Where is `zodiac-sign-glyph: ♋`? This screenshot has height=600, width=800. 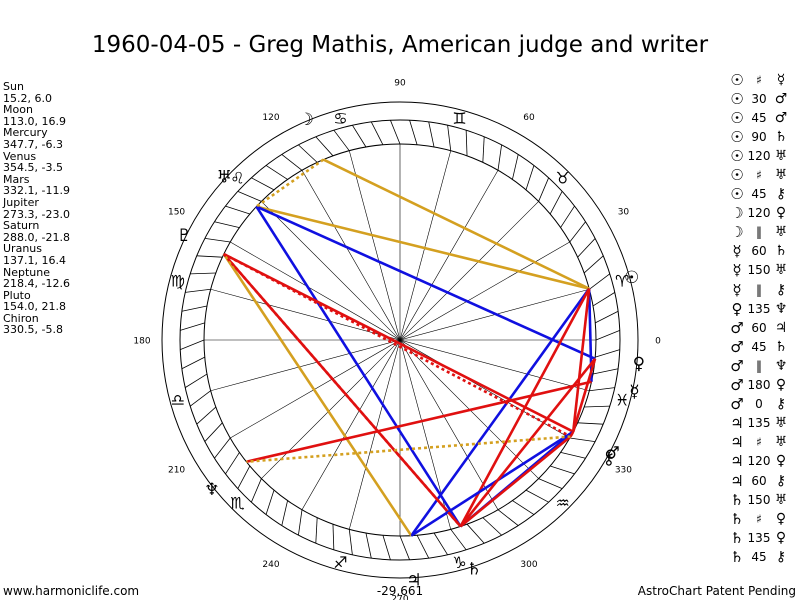 zodiac-sign-glyph: ♋ is located at coordinates (340, 118).